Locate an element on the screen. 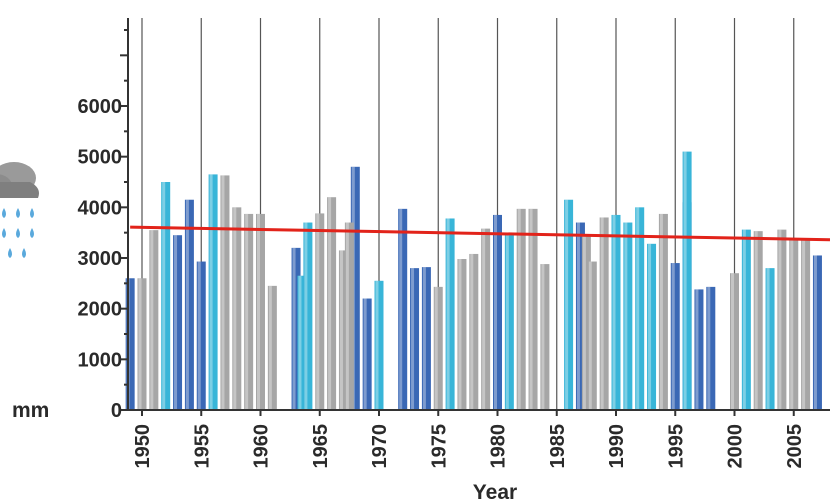  x-tick-label-2005: 2005 is located at coordinates (795, 446).